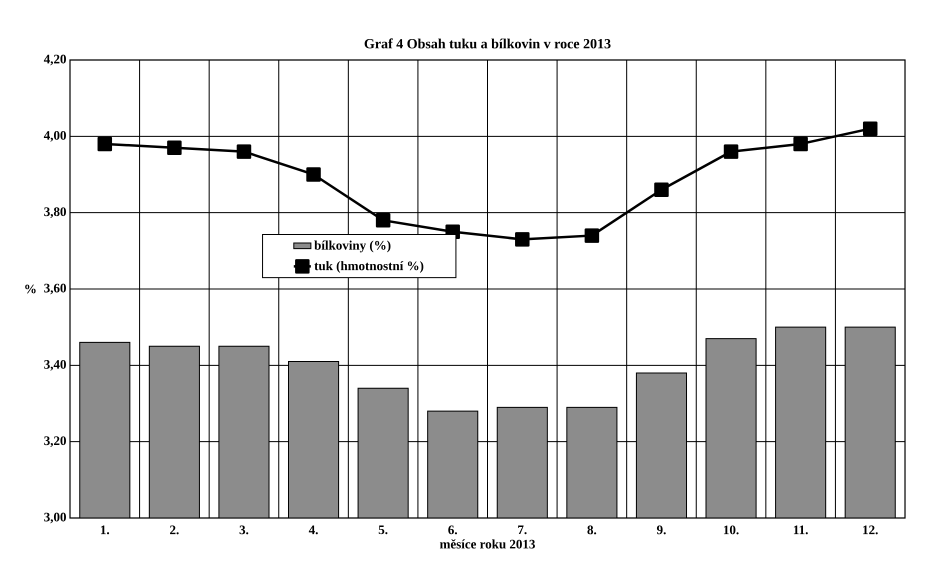 The image size is (932, 587). What do you see at coordinates (30, 289) in the screenshot?
I see `y-axis-title: %` at bounding box center [30, 289].